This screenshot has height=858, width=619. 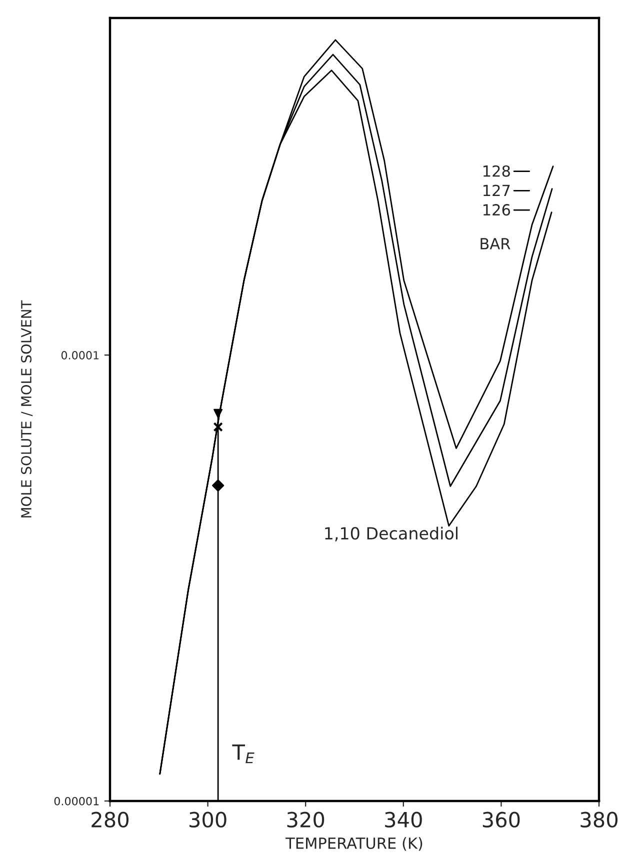 What do you see at coordinates (354, 844) in the screenshot?
I see `x-axis-title: TEMPERATURE (K)` at bounding box center [354, 844].